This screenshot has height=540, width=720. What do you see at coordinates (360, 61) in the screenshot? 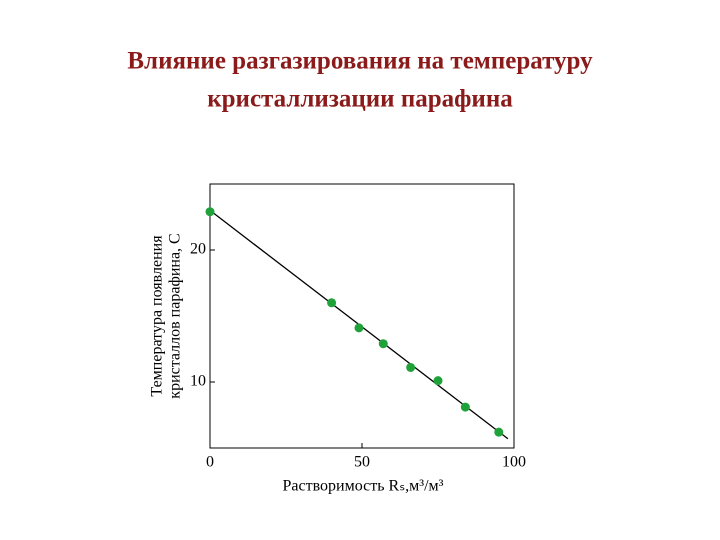
I see `chart-title: Влияние разгазирования на температуру` at bounding box center [360, 61].